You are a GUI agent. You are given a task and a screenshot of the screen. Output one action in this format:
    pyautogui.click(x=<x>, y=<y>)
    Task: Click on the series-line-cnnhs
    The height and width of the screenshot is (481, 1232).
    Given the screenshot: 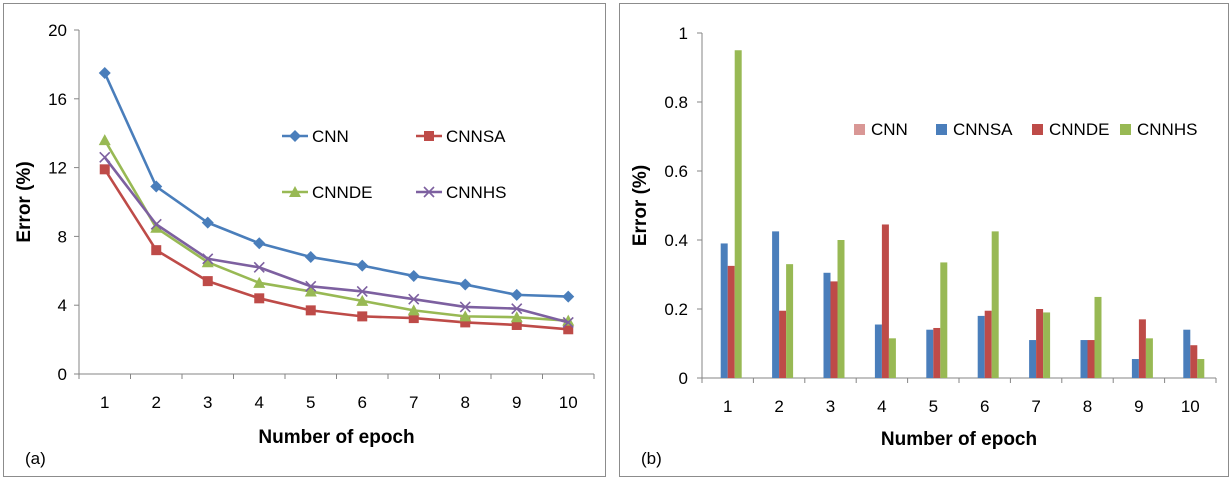 What is the action you would take?
    pyautogui.click(x=336, y=240)
    